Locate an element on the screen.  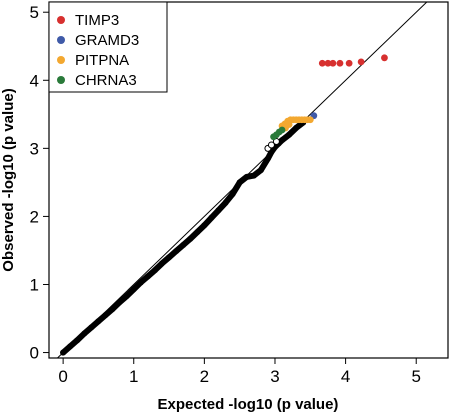
y-tick-label: 0 is located at coordinates (34, 353).